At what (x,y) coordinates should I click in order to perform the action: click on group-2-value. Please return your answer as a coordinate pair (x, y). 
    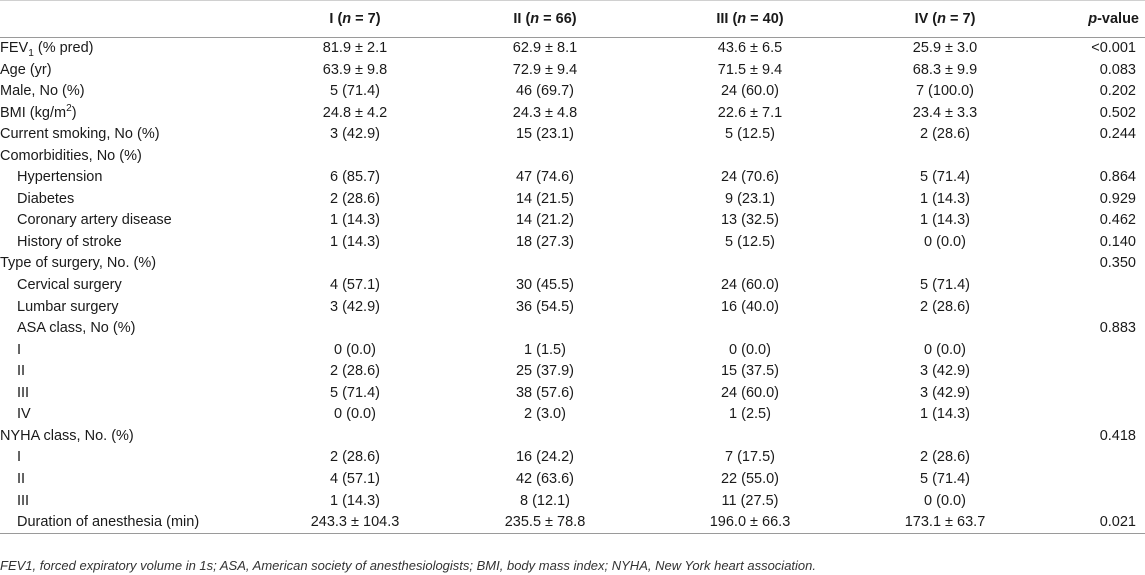
    Looking at the image, I should click on (545, 156).